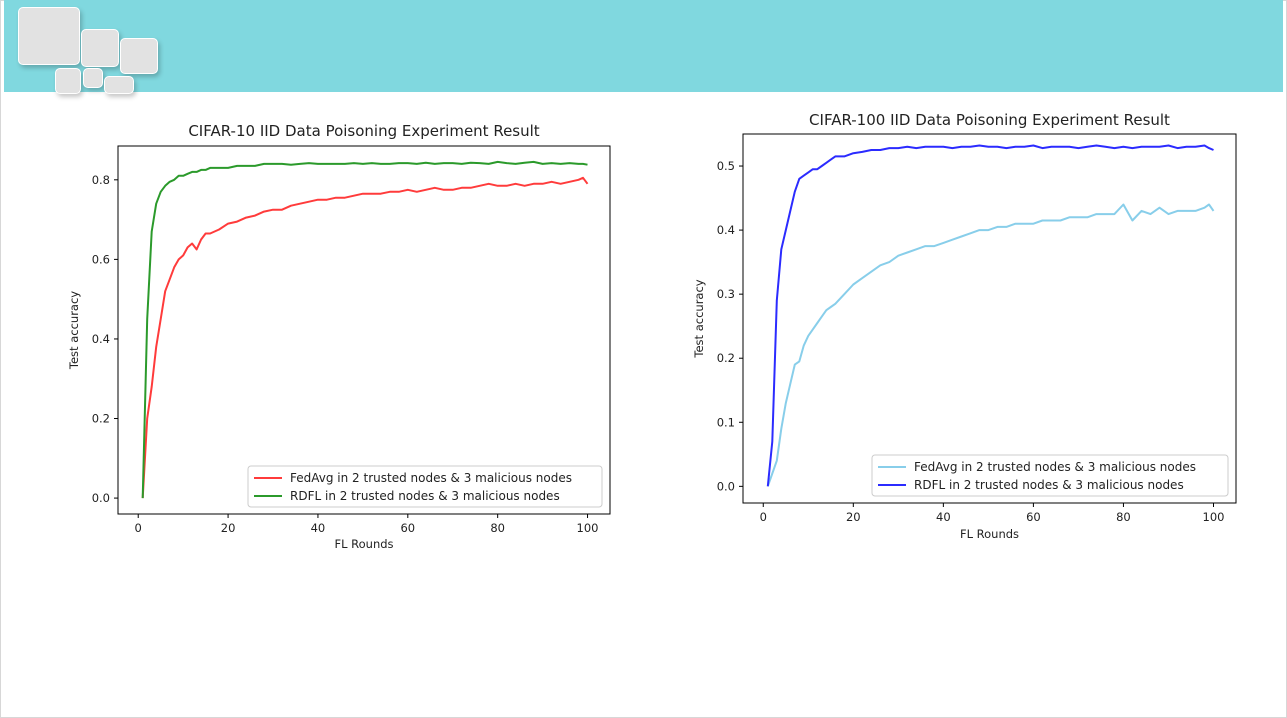  Describe the element at coordinates (119, 85) in the screenshot. I see `decorative-square-small-right` at that location.